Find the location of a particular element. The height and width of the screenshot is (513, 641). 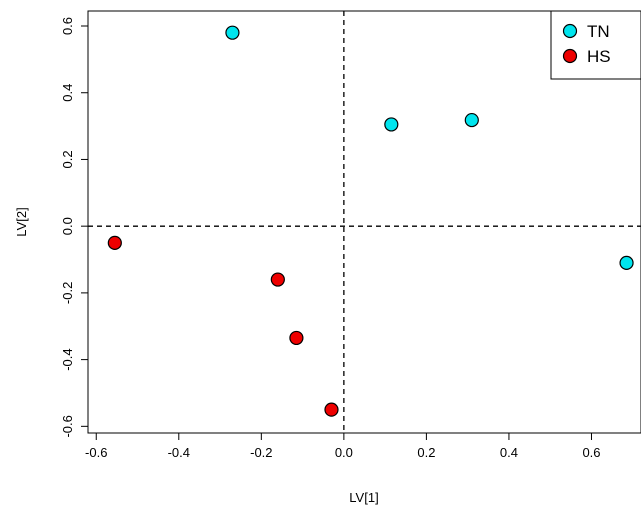

y-tick-label: 0.4 is located at coordinates (67, 93).